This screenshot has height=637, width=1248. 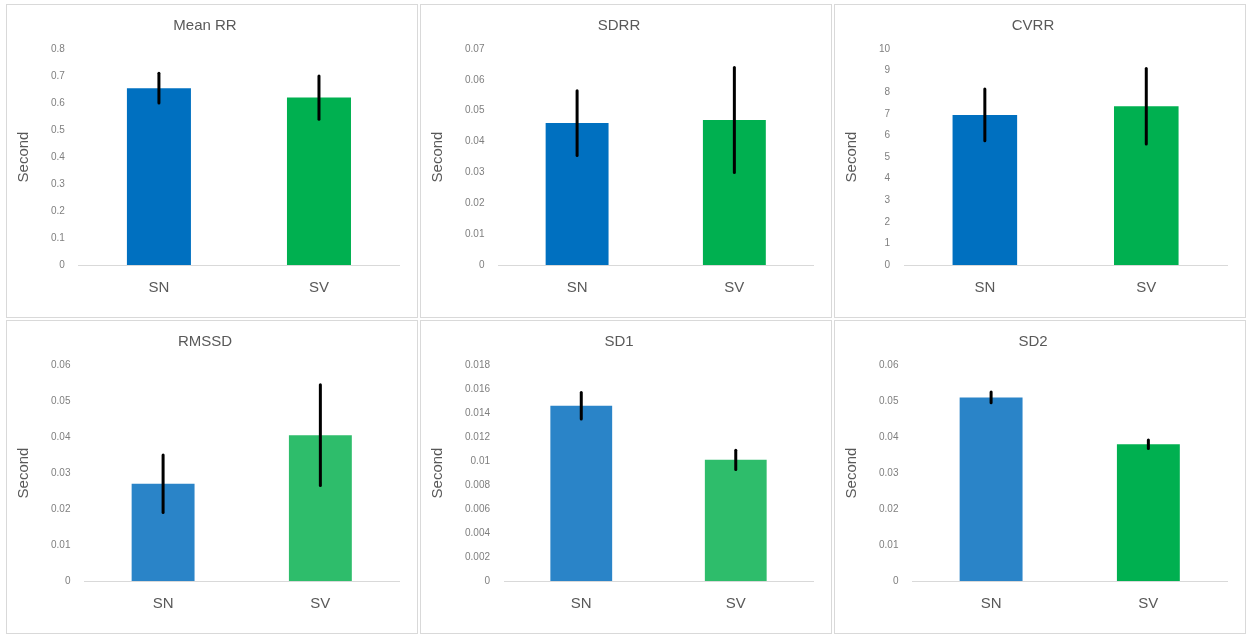 I want to click on chart-title: CVRR, so click(x=1033, y=25).